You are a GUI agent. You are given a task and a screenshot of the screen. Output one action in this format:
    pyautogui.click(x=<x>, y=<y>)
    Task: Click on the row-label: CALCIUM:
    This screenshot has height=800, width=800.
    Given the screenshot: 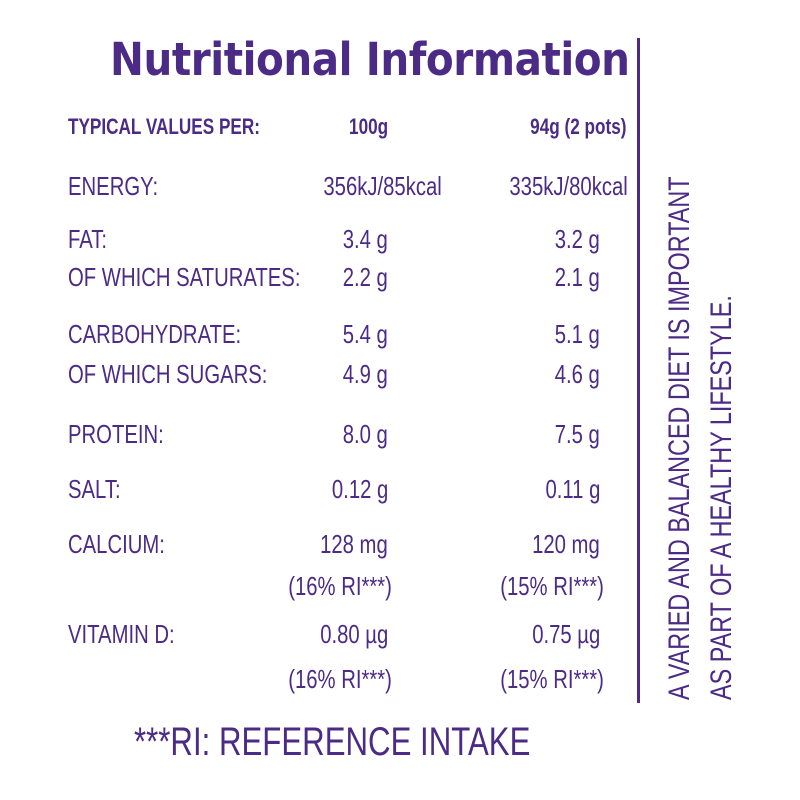 What is the action you would take?
    pyautogui.click(x=116, y=544)
    